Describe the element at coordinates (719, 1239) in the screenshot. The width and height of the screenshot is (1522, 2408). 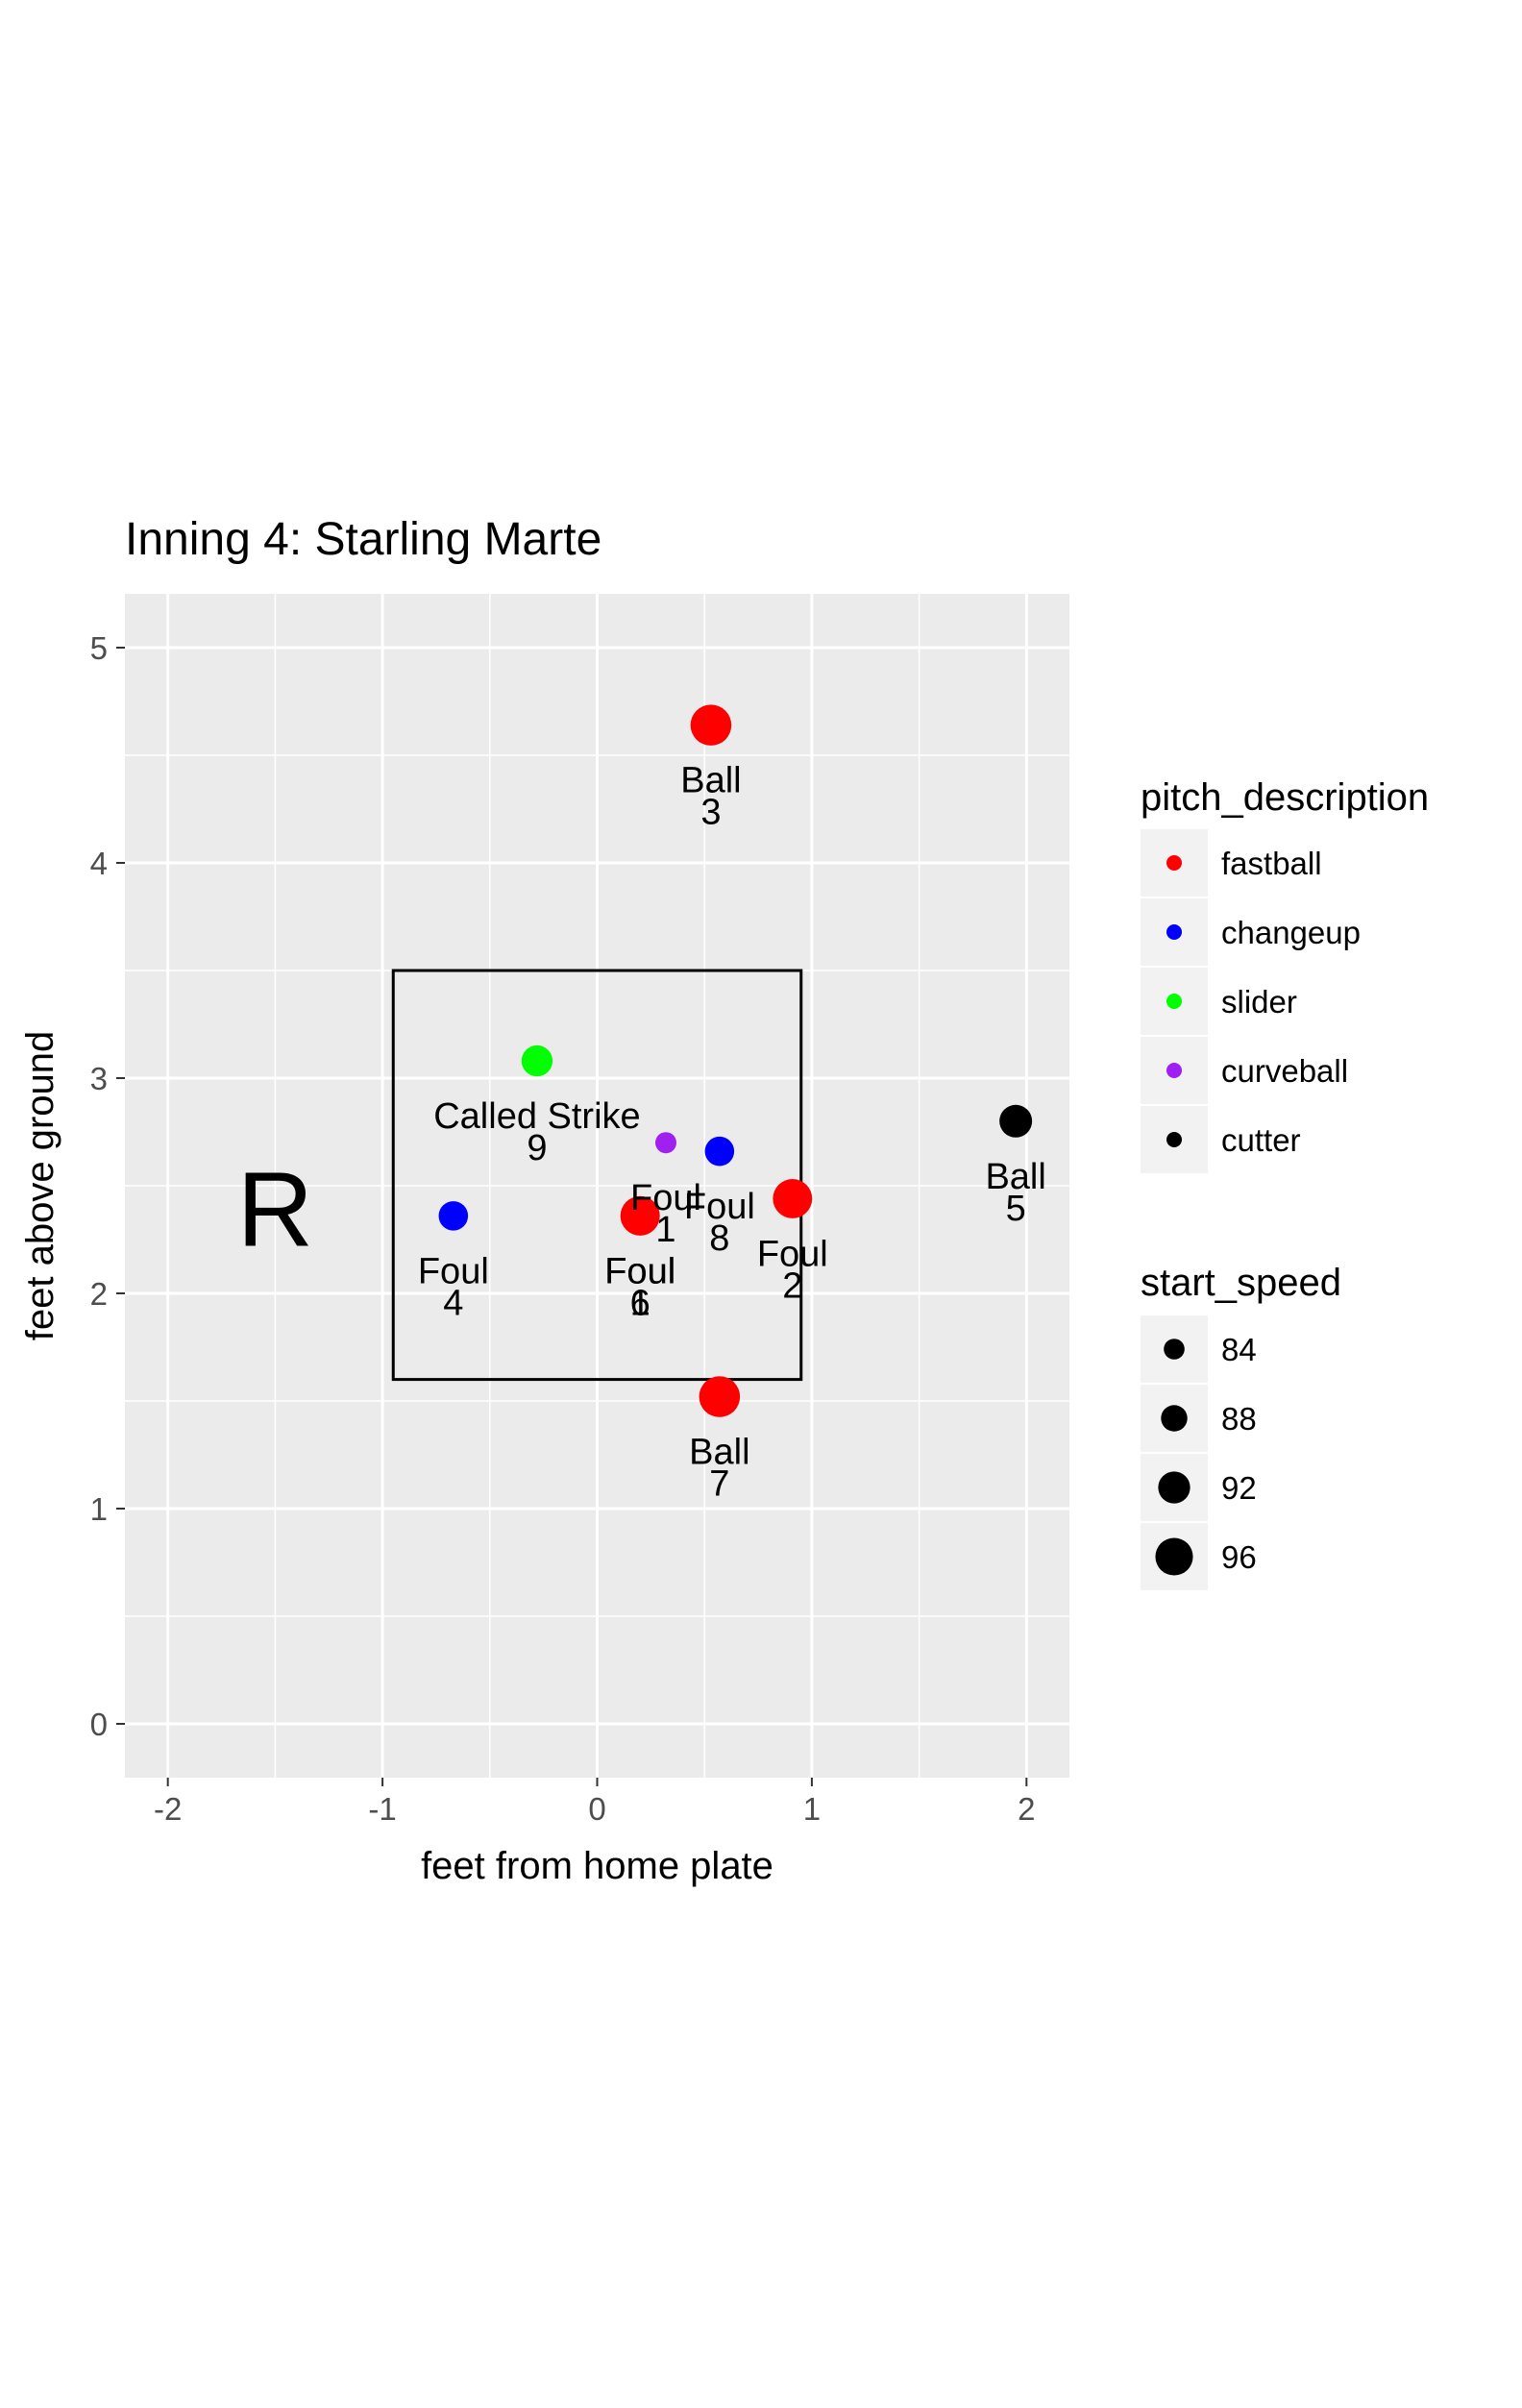
I see `pitch-number-label: 8` at that location.